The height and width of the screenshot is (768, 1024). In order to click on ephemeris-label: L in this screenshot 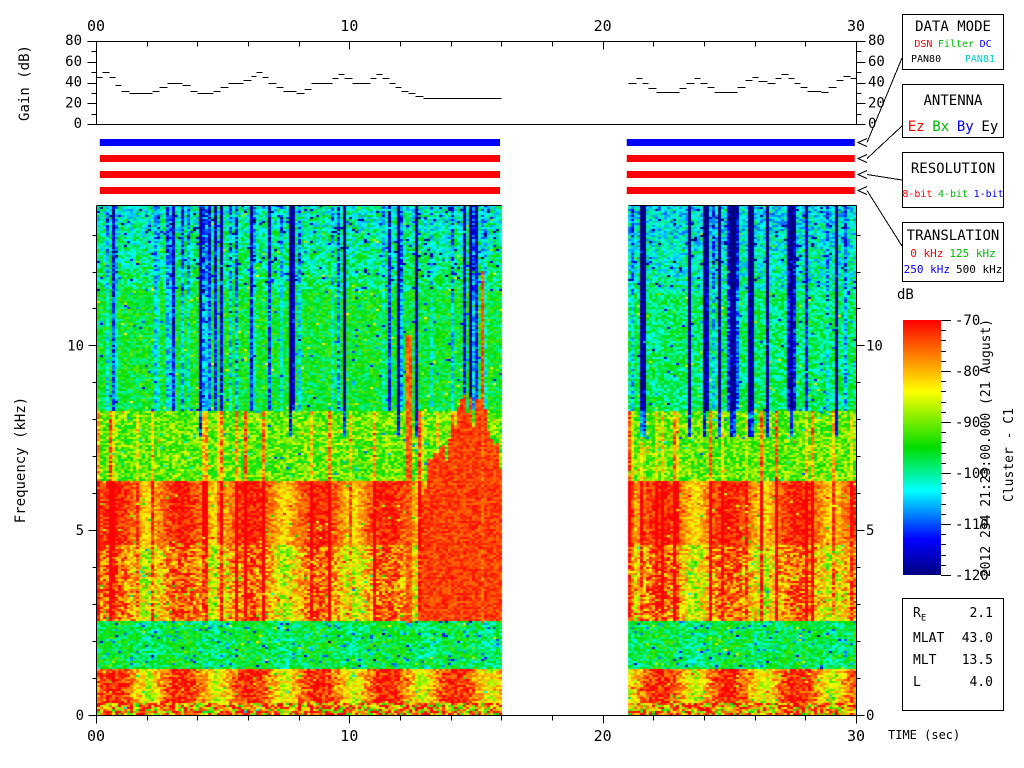, I will do `click(917, 682)`.